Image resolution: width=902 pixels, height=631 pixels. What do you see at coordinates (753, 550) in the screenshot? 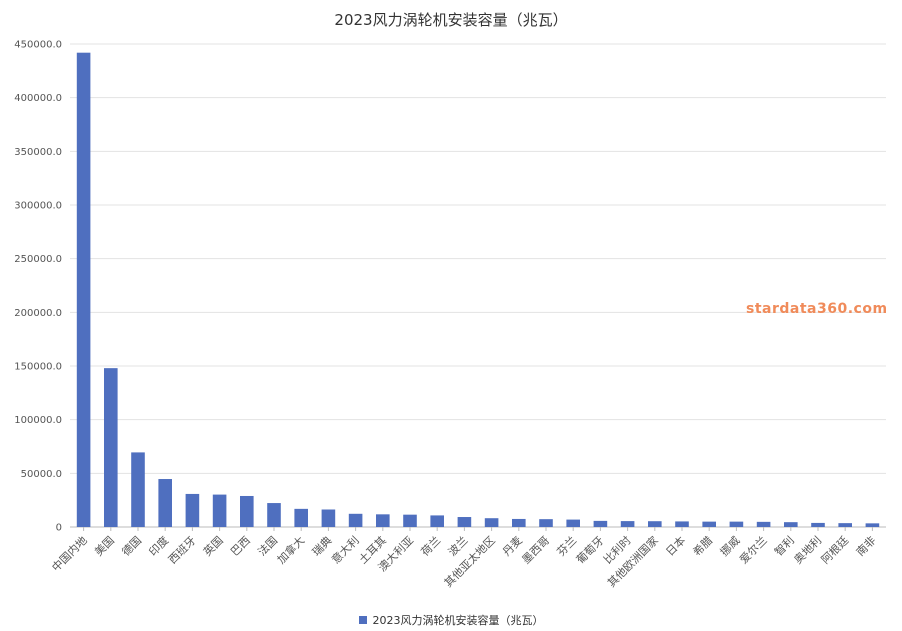
I see `x-tick-label: 爱尔兰` at bounding box center [753, 550].